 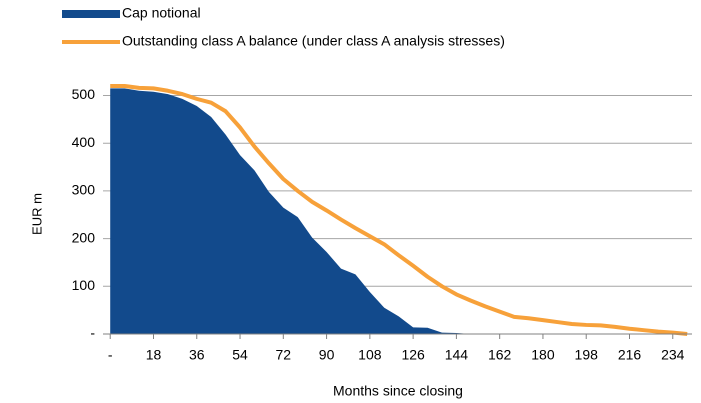 I want to click on y-tick-label: 100, so click(x=84, y=285).